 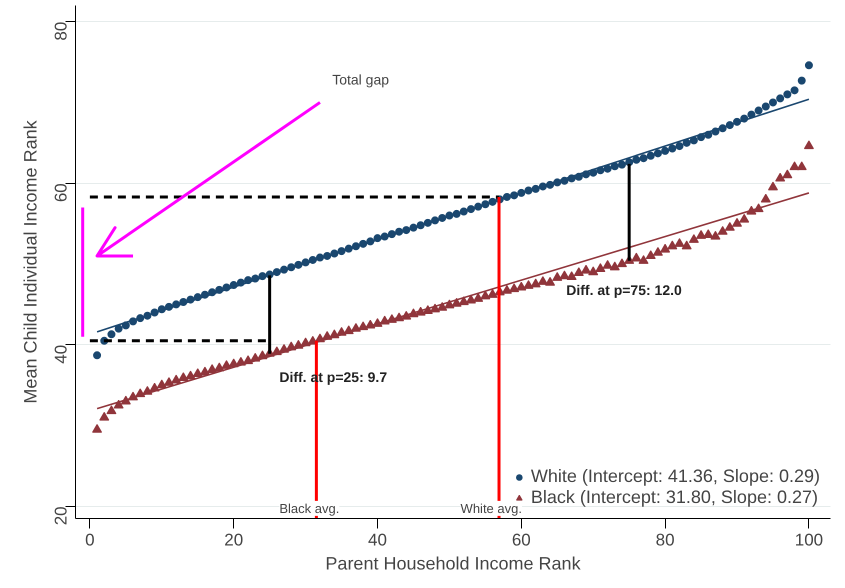 I want to click on x-tick-label: 60, so click(x=521, y=540).